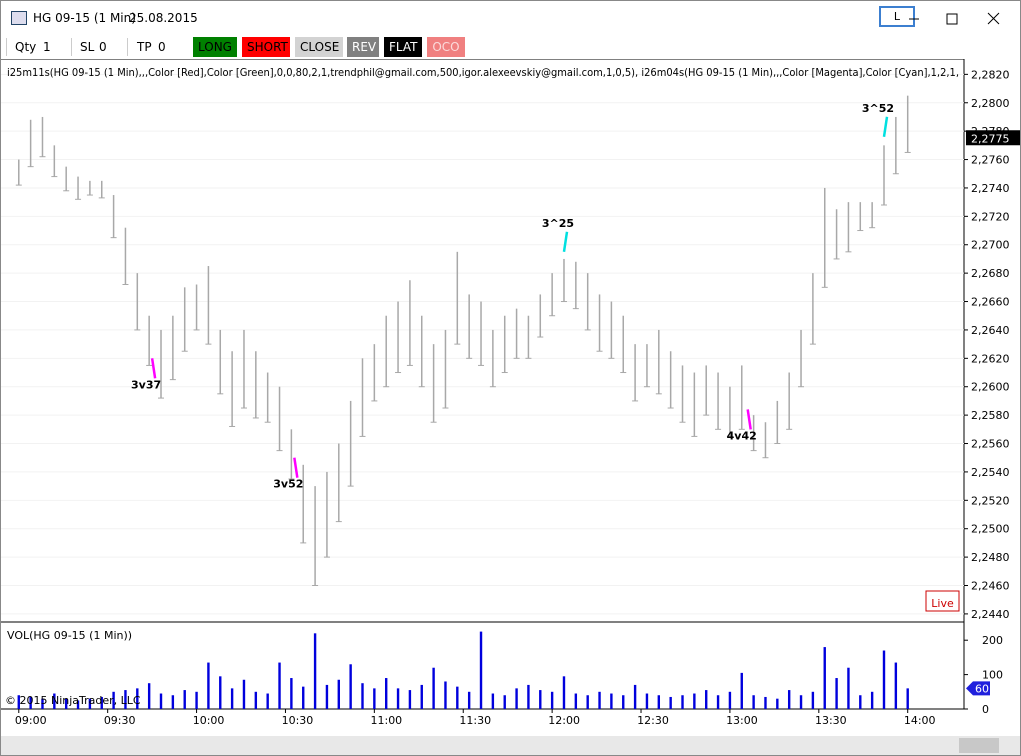  I want to click on y-tick-label: 2,2440, so click(990, 614).